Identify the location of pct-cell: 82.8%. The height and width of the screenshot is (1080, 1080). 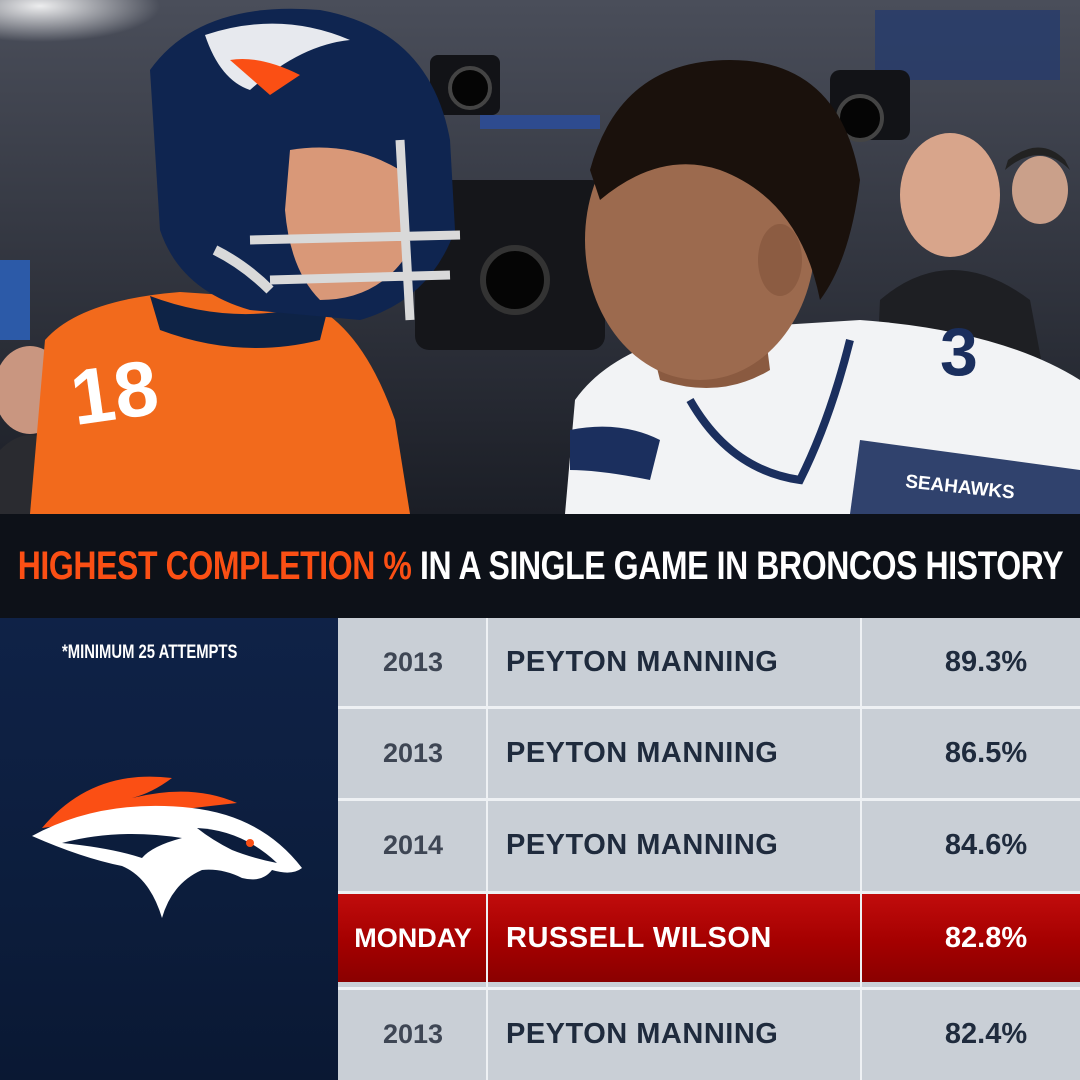
(986, 937).